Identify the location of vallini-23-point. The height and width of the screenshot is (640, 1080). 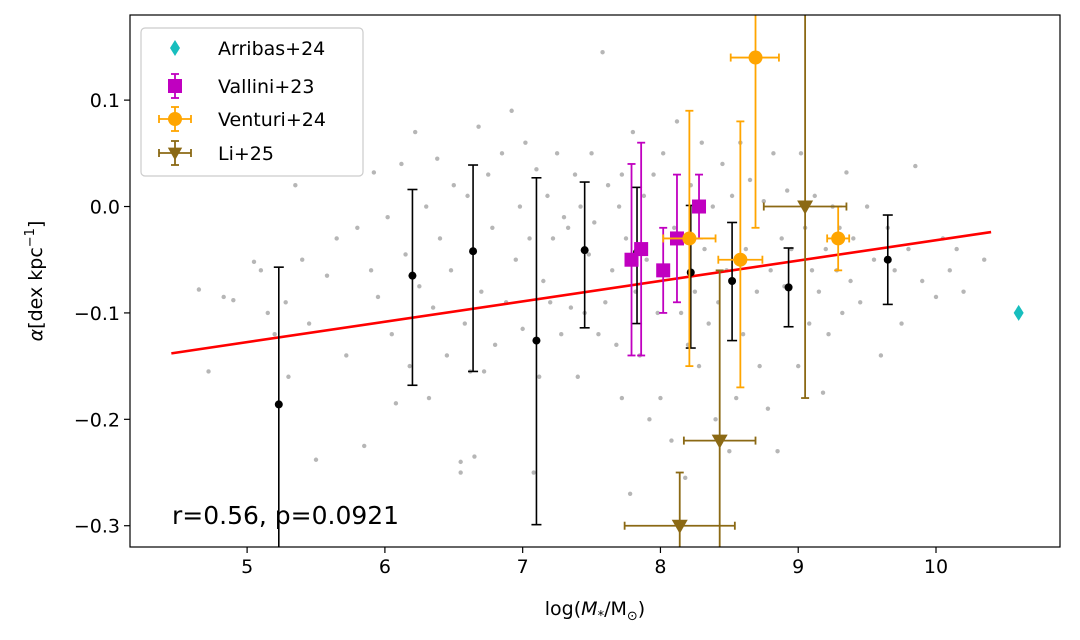
(641, 249).